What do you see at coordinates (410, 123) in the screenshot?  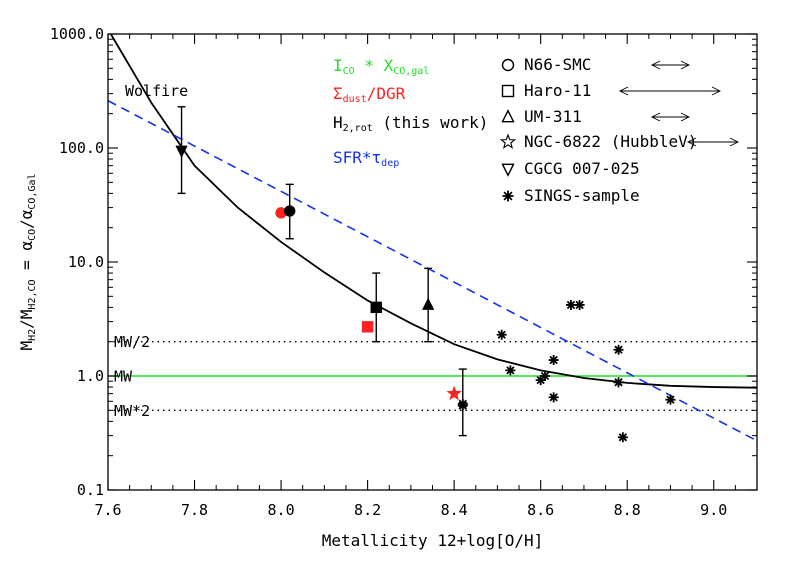 I see `color-key-entry: H2,rot (this work)` at bounding box center [410, 123].